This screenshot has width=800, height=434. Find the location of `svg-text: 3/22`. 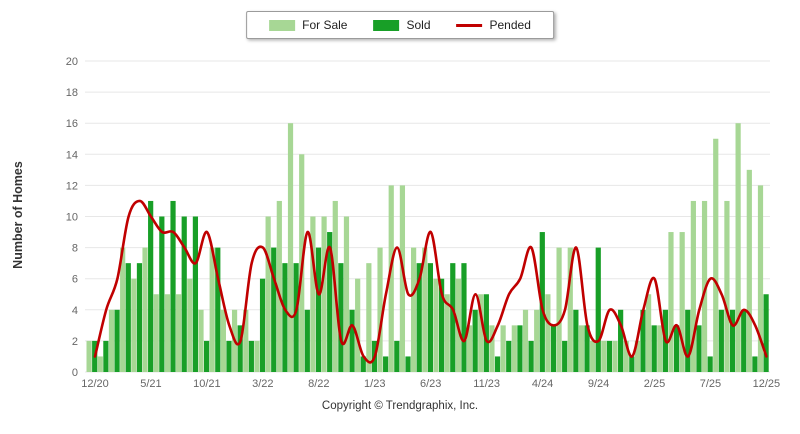

svg-text: 3/22 is located at coordinates (262, 384).